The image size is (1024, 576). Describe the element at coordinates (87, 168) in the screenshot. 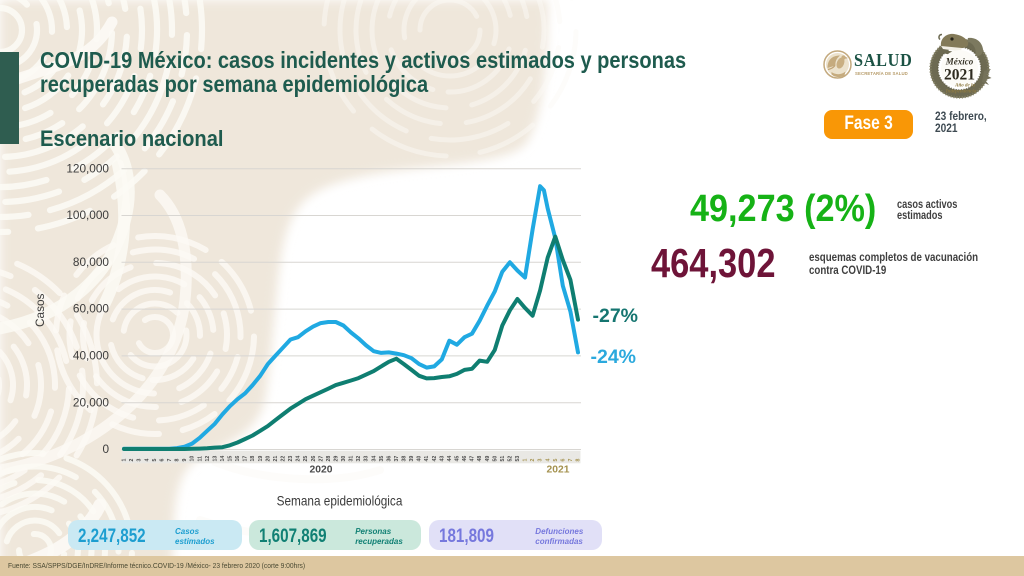

I see `svg-text: 120,000` at that location.